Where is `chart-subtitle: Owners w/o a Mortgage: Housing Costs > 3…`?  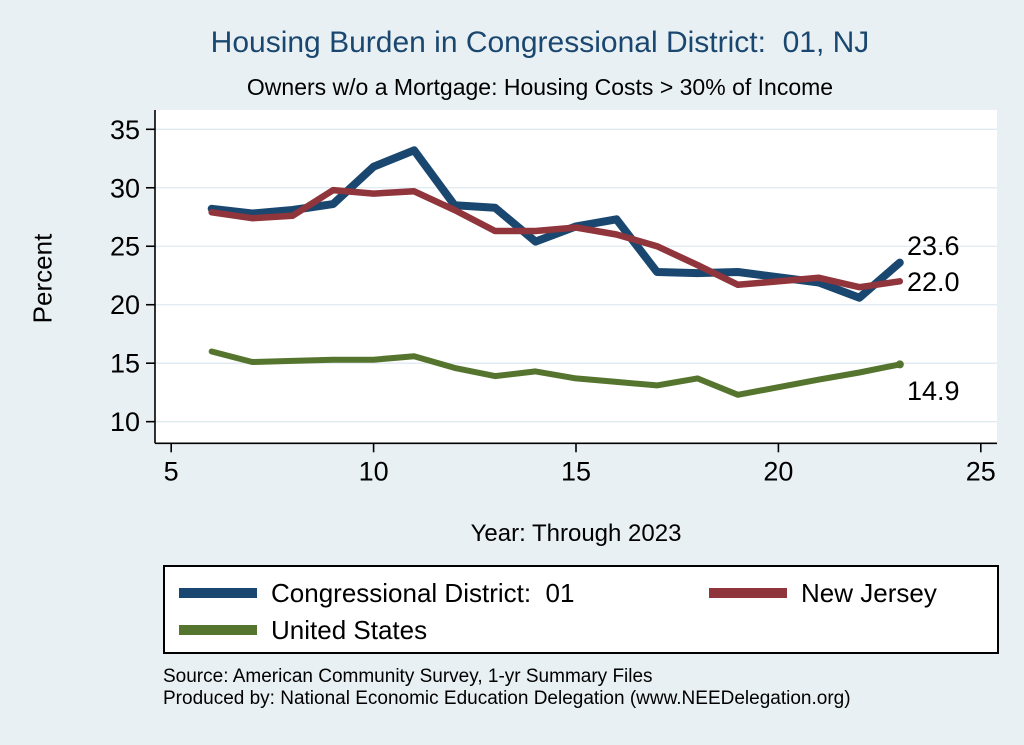
chart-subtitle: Owners w/o a Mortgage: Housing Costs > 3… is located at coordinates (540, 87).